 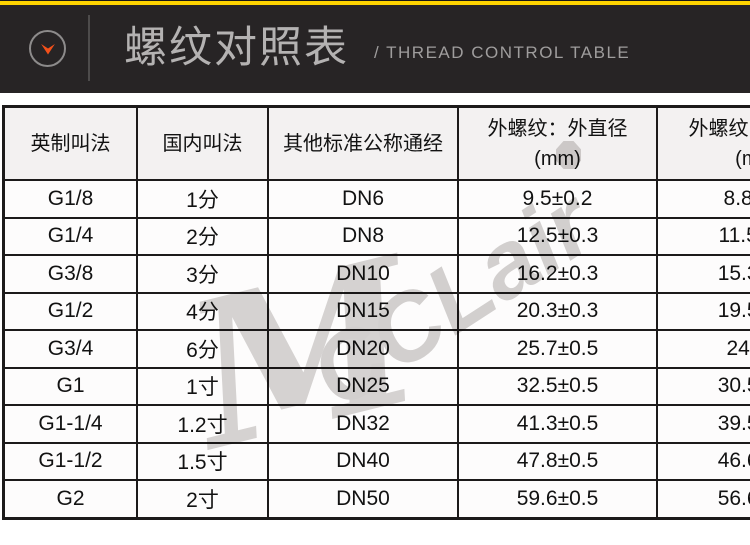 What do you see at coordinates (363, 386) in the screenshot?
I see `cell-dn: DN25` at bounding box center [363, 386].